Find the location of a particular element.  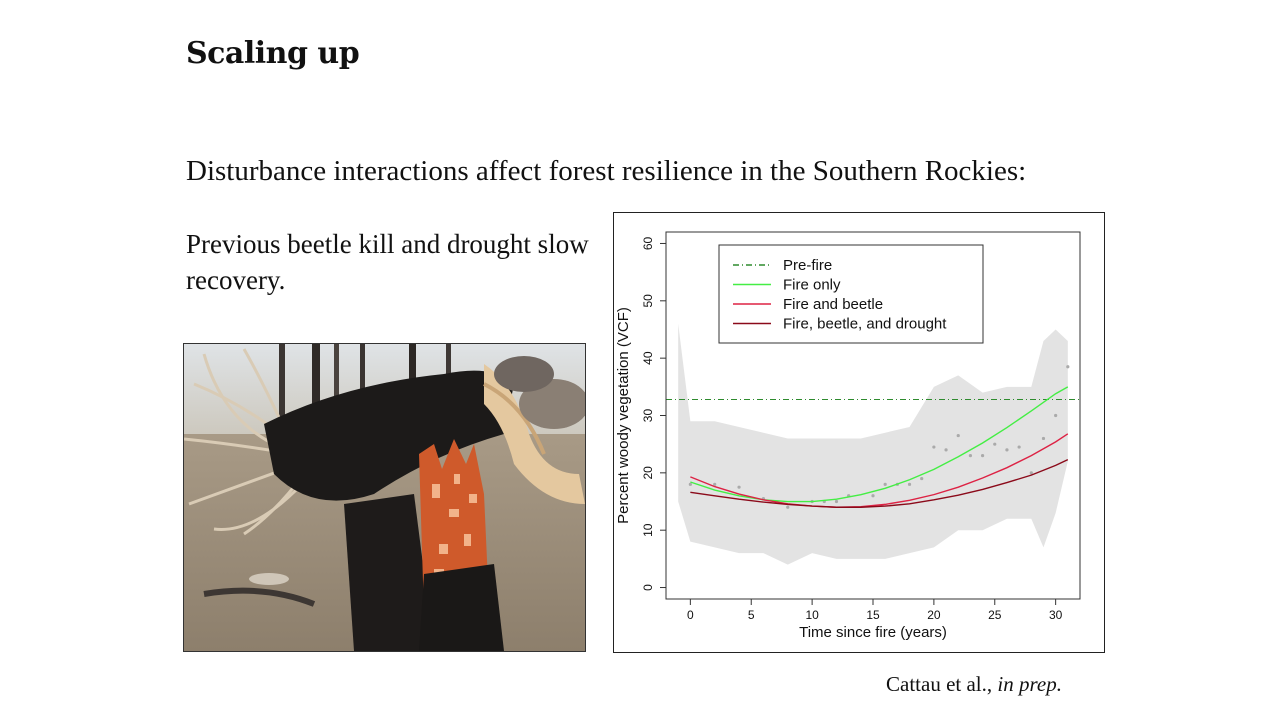

series-line-fire-beetle is located at coordinates (879, 470).